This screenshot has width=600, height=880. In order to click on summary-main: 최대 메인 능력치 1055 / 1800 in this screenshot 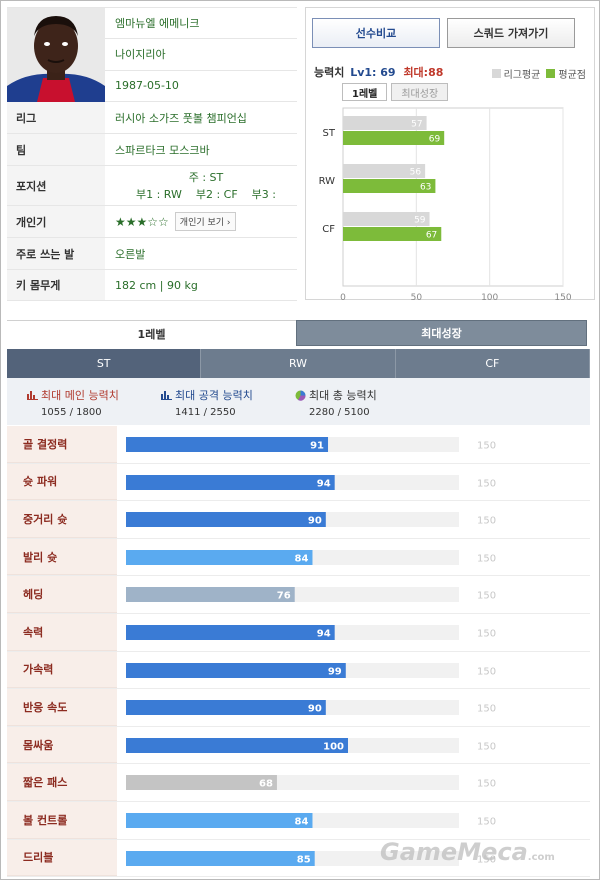, I will do `click(77, 401)`.